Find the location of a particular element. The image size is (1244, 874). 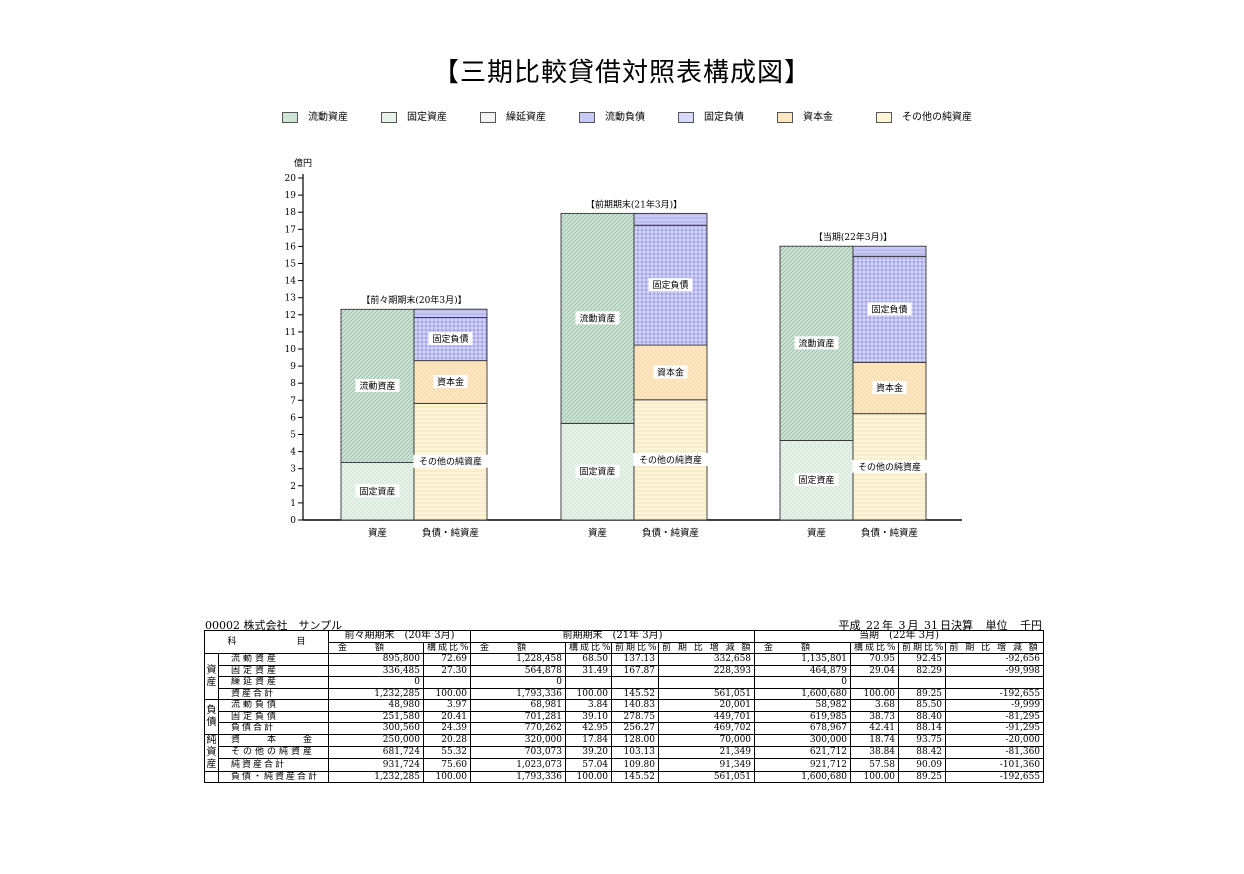

prev-ratio-cell: 88.42 is located at coordinates (922, 752).